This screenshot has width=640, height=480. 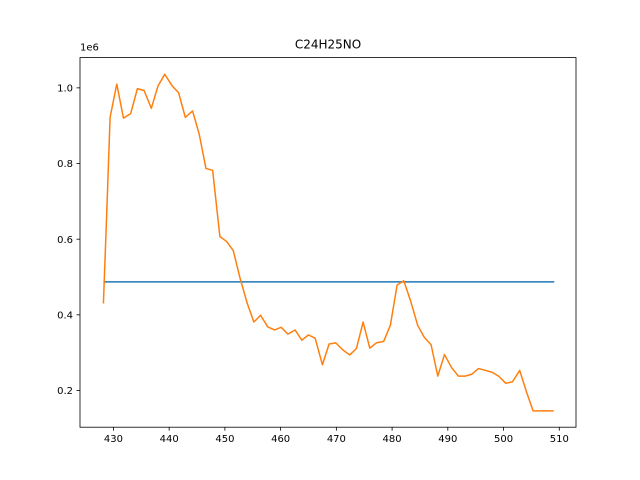 What do you see at coordinates (89, 48) in the screenshot?
I see `y-axis-multiplier: 1e6` at bounding box center [89, 48].